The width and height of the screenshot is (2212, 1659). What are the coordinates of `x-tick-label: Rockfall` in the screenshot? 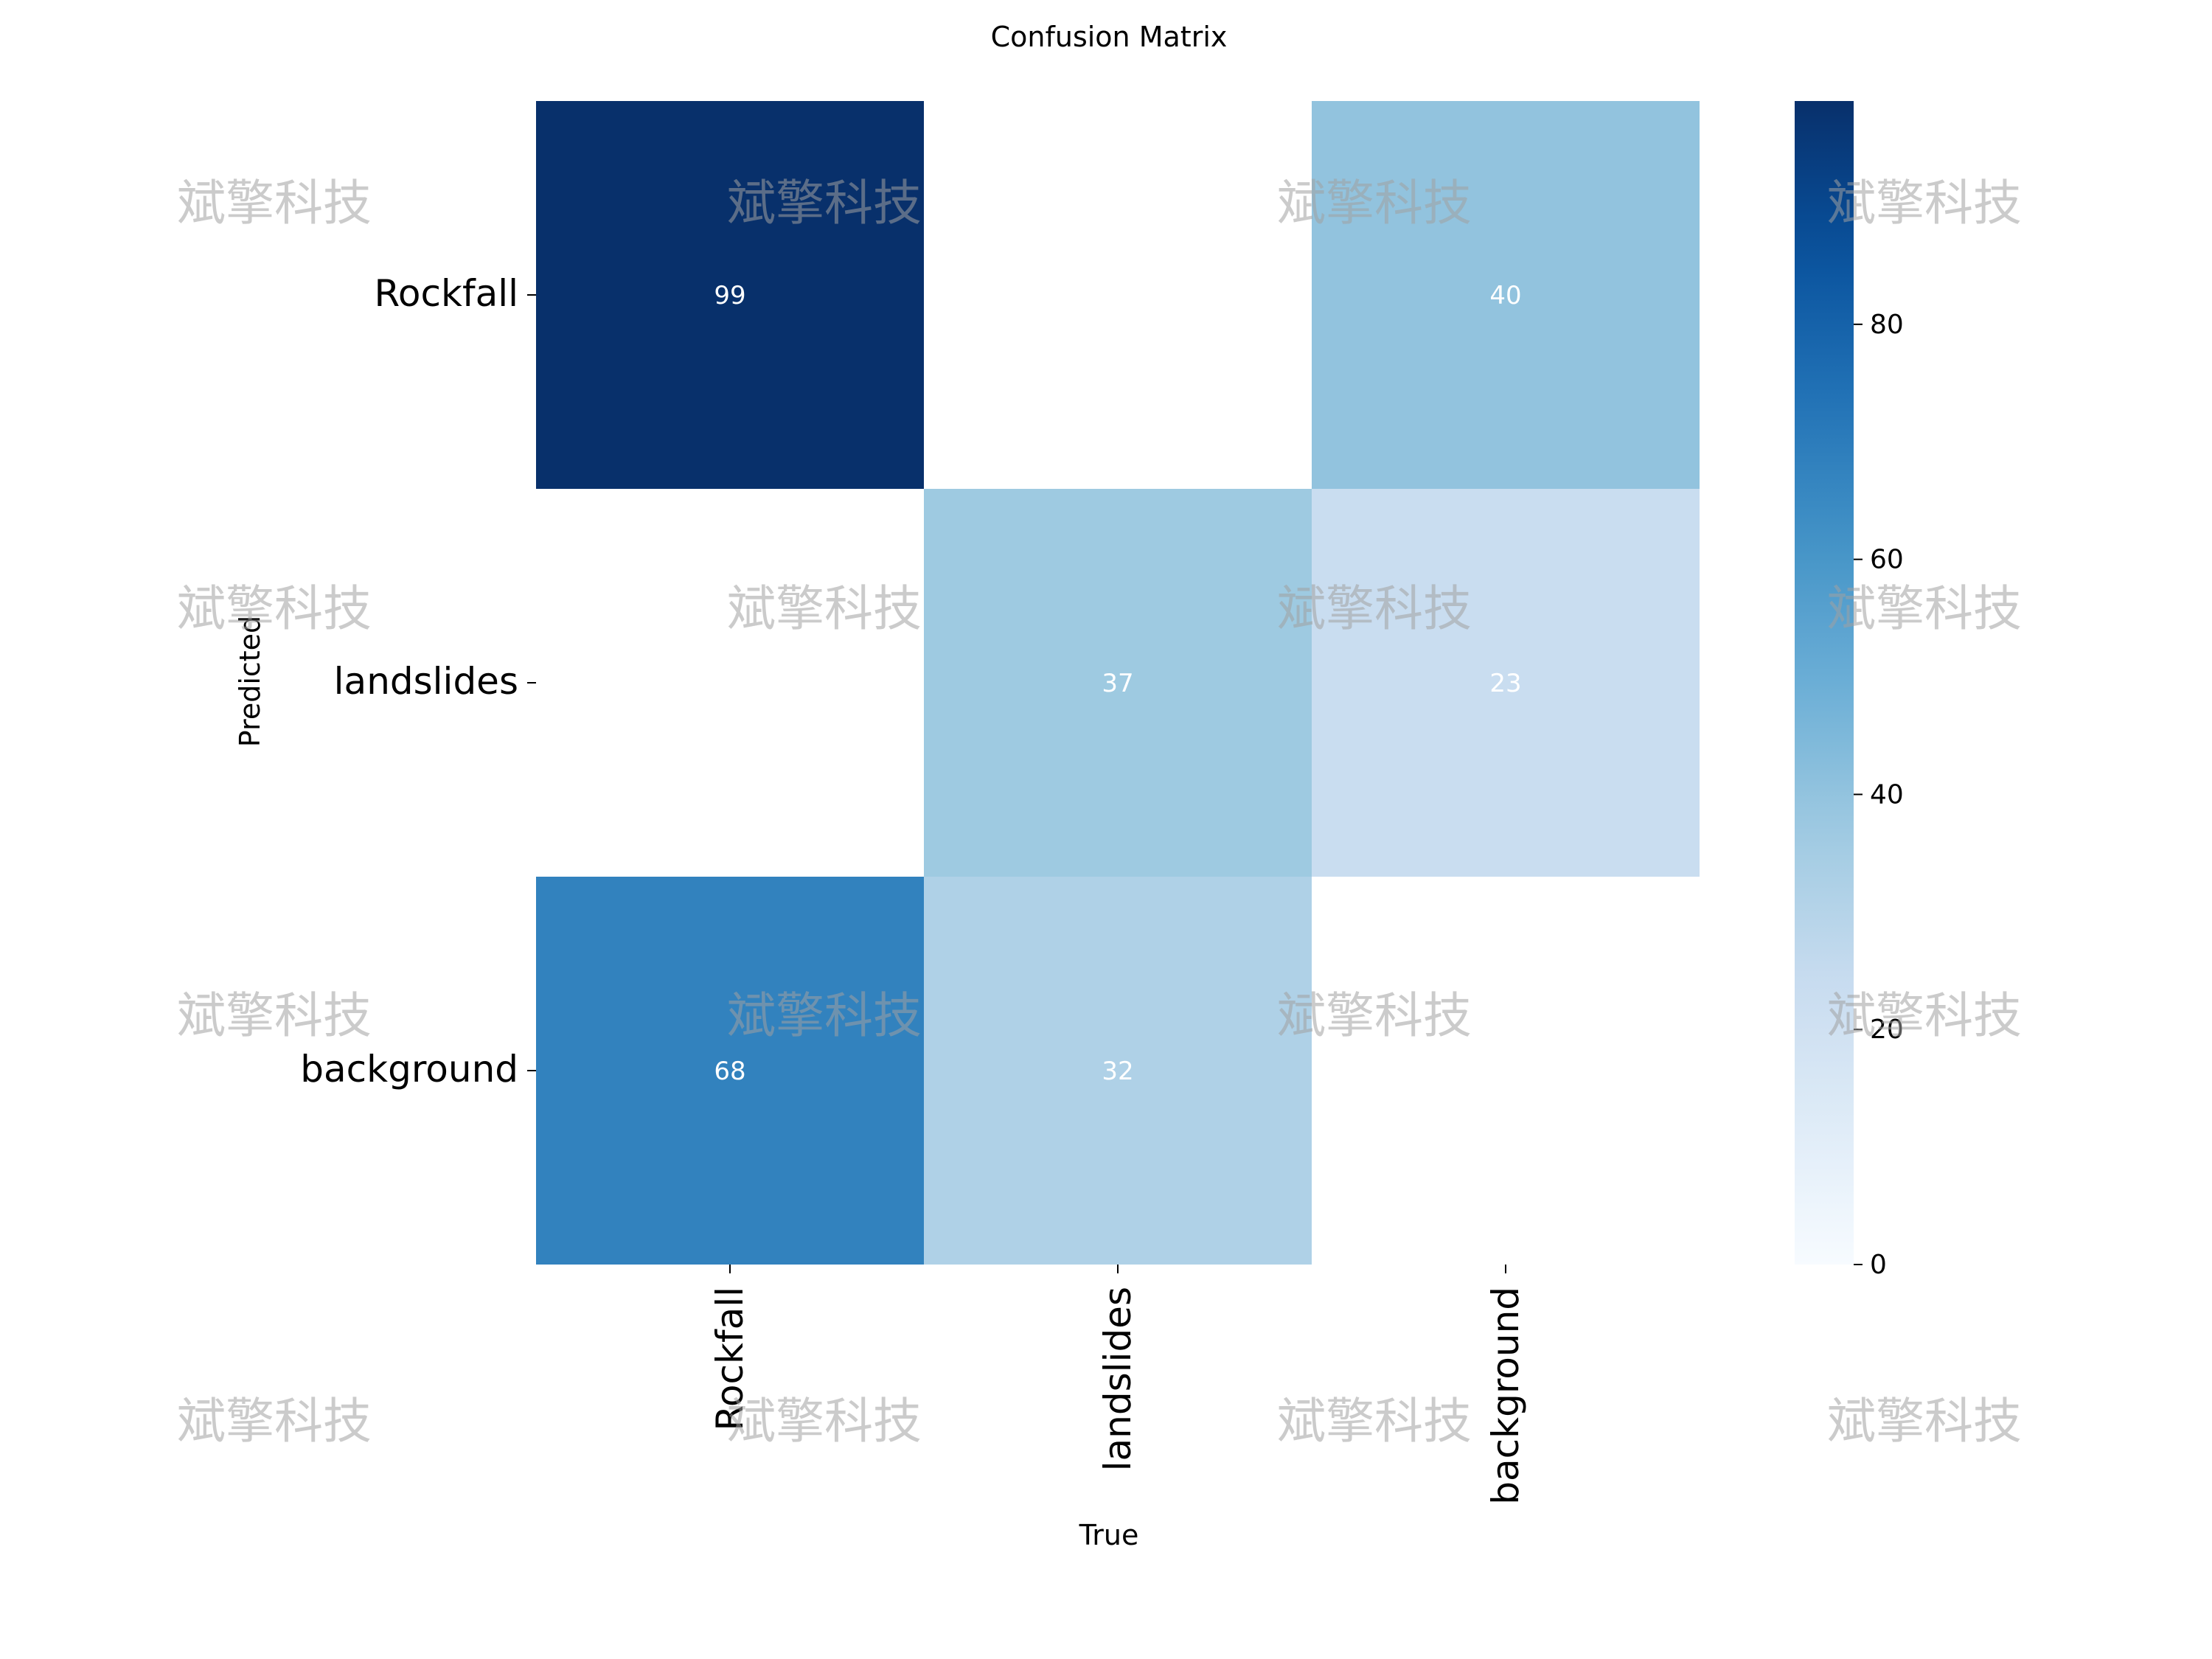 It's located at (730, 1359).